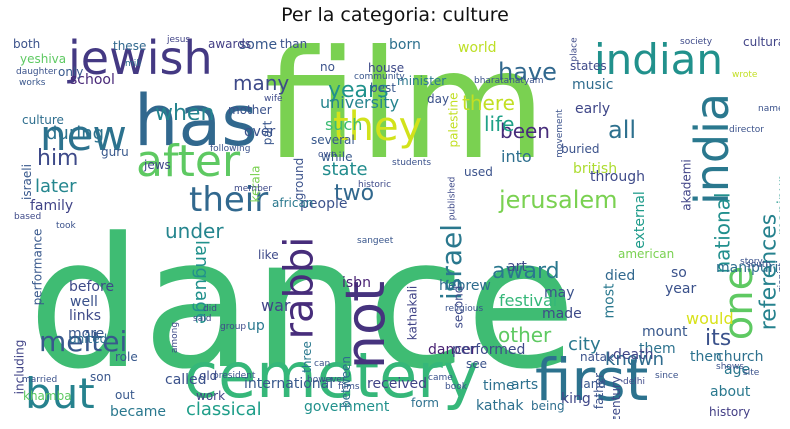 The width and height of the screenshot is (790, 429). Describe the element at coordinates (375, 241) in the screenshot. I see `cloud-word: sangeet` at that location.